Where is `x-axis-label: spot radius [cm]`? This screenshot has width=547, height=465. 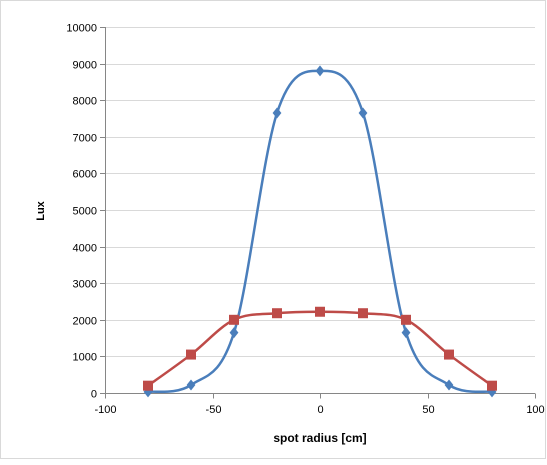
x-axis-label: spot radius [cm] is located at coordinates (319, 438).